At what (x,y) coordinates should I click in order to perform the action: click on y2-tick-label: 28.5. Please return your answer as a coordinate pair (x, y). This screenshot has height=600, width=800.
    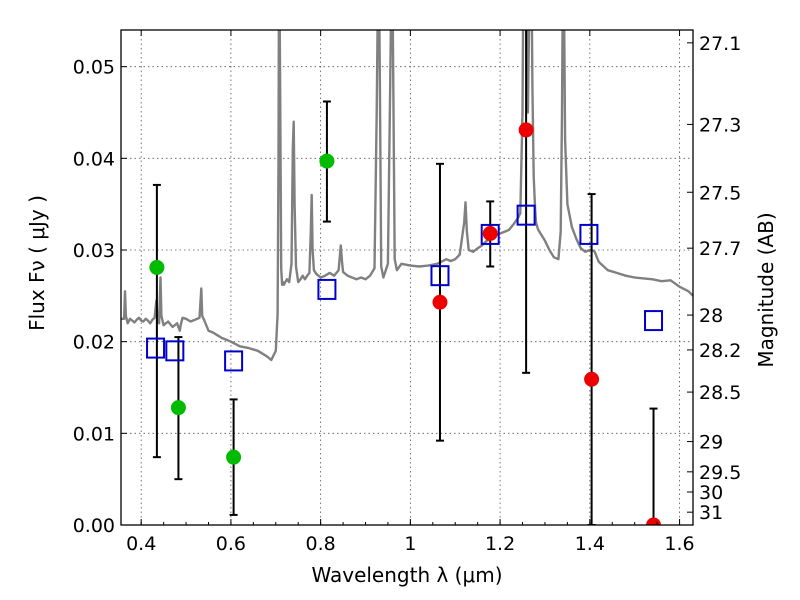
    Looking at the image, I should click on (720, 393).